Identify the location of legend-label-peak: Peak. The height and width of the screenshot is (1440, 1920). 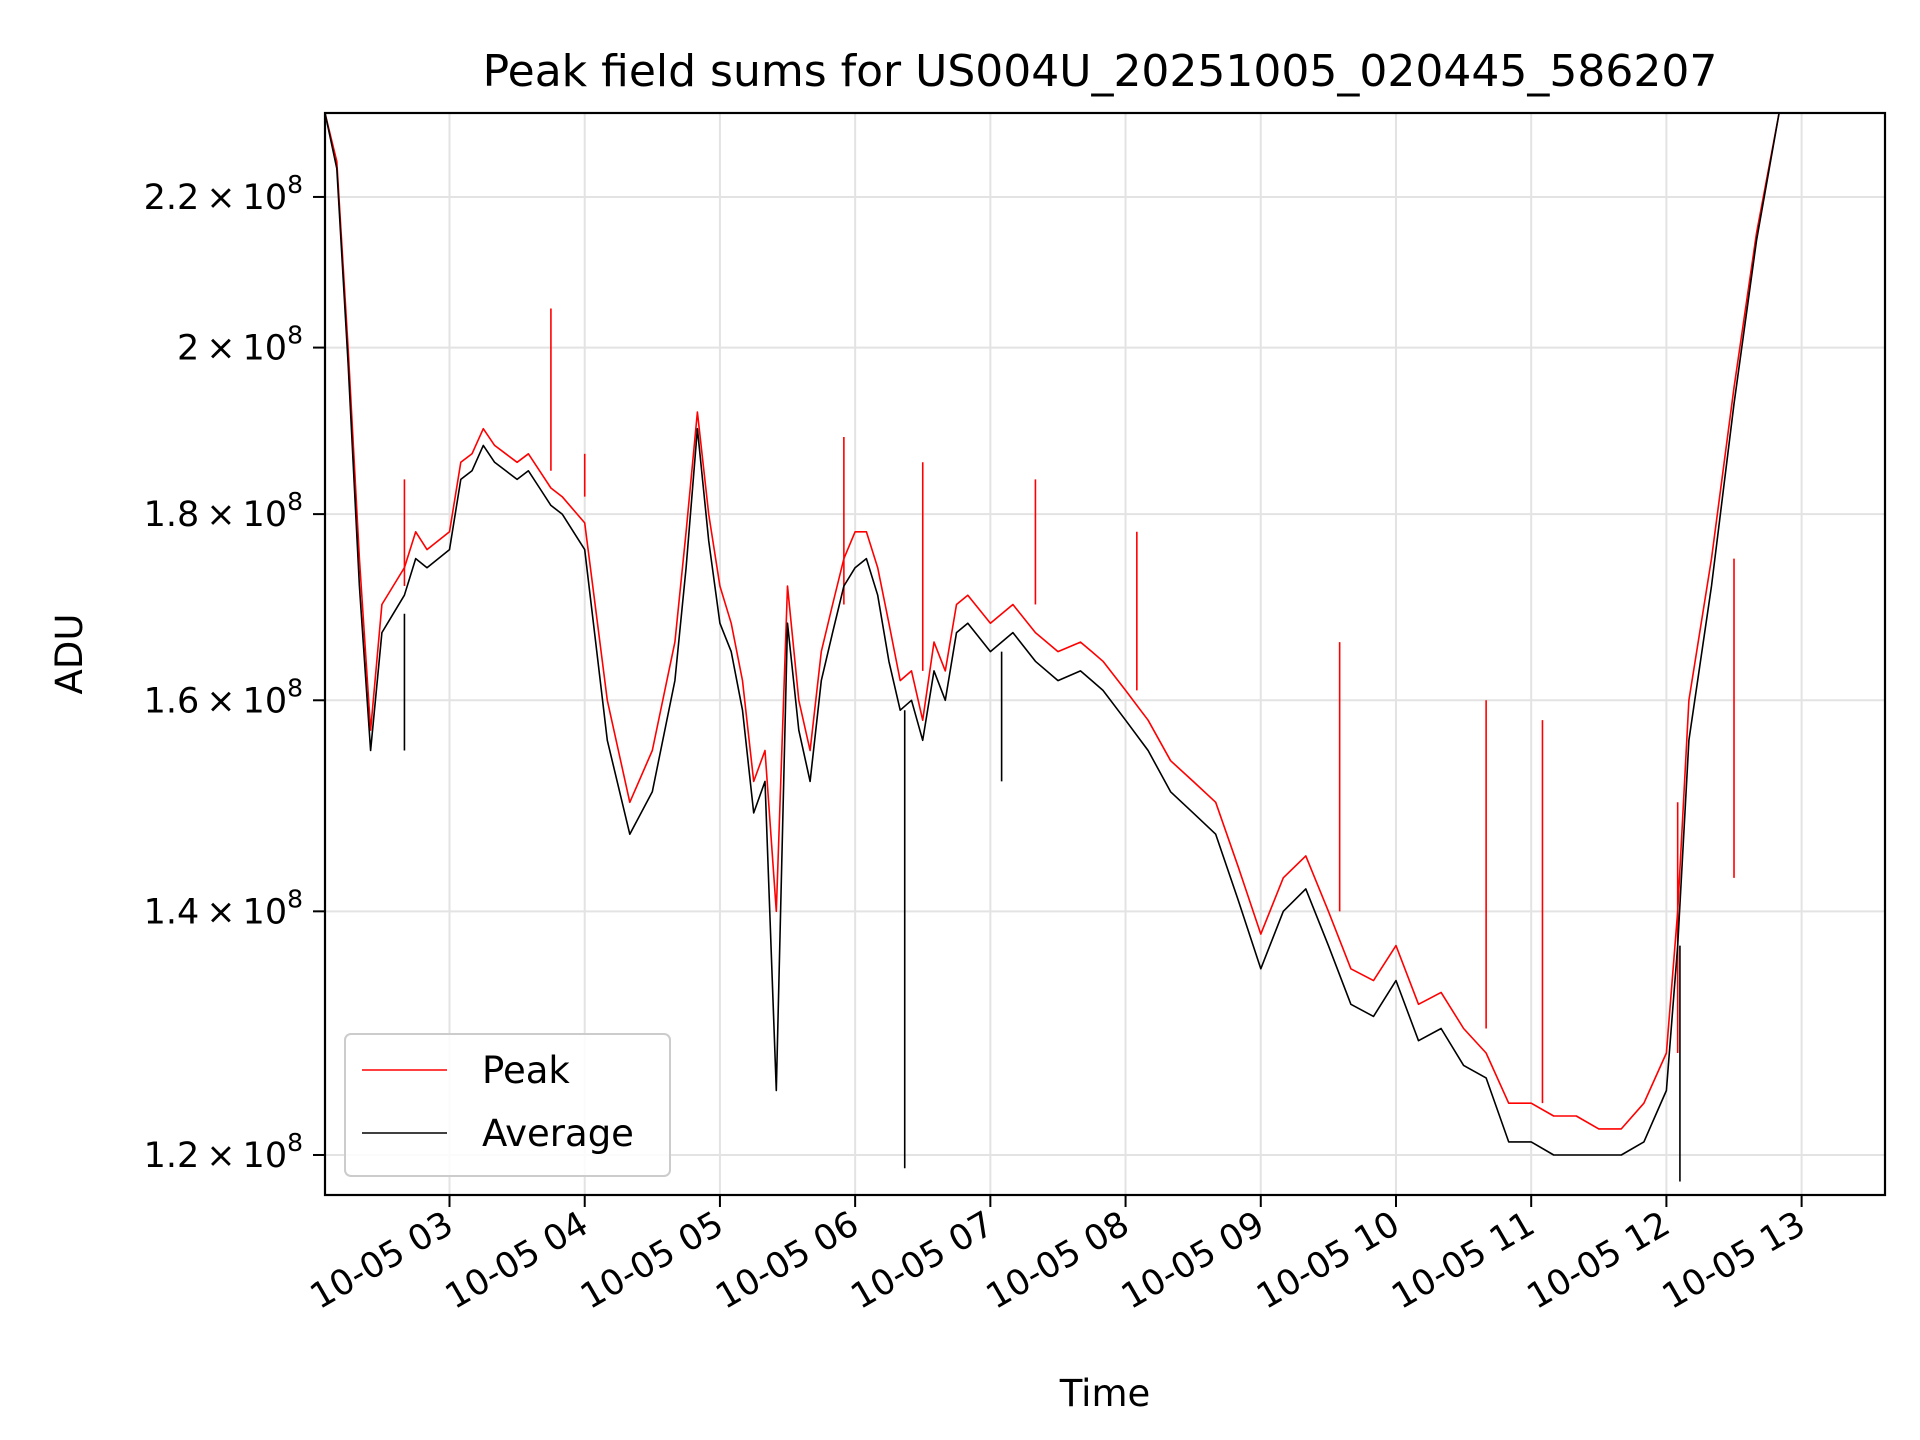
(526, 1070).